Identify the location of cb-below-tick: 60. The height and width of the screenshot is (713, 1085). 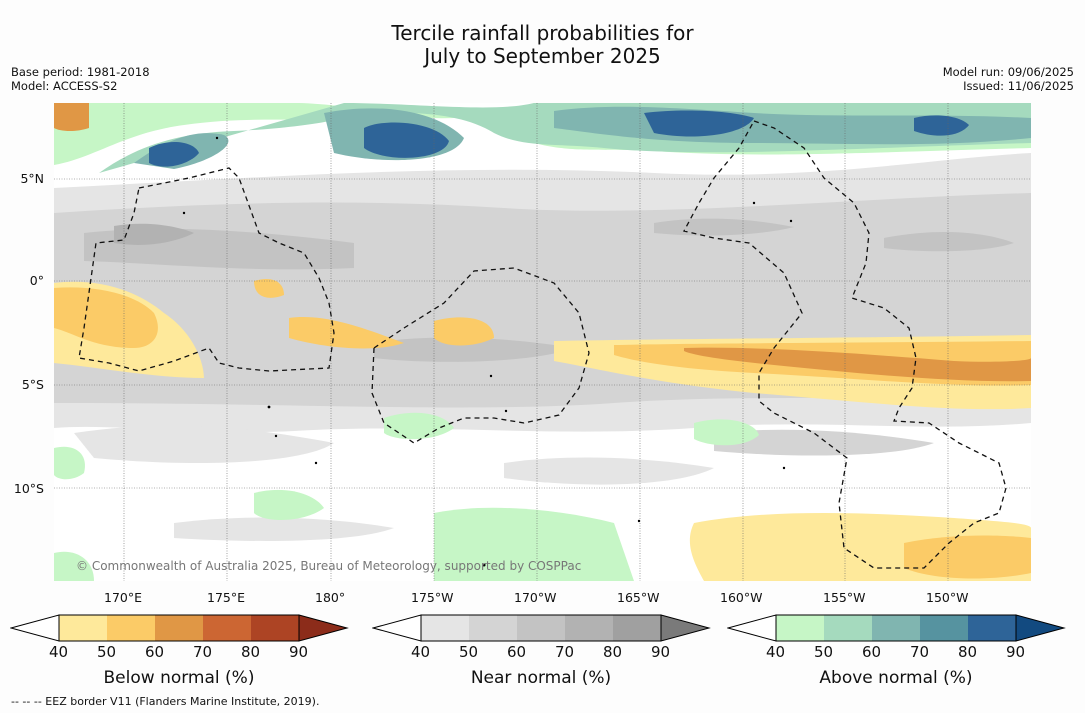
(155, 652).